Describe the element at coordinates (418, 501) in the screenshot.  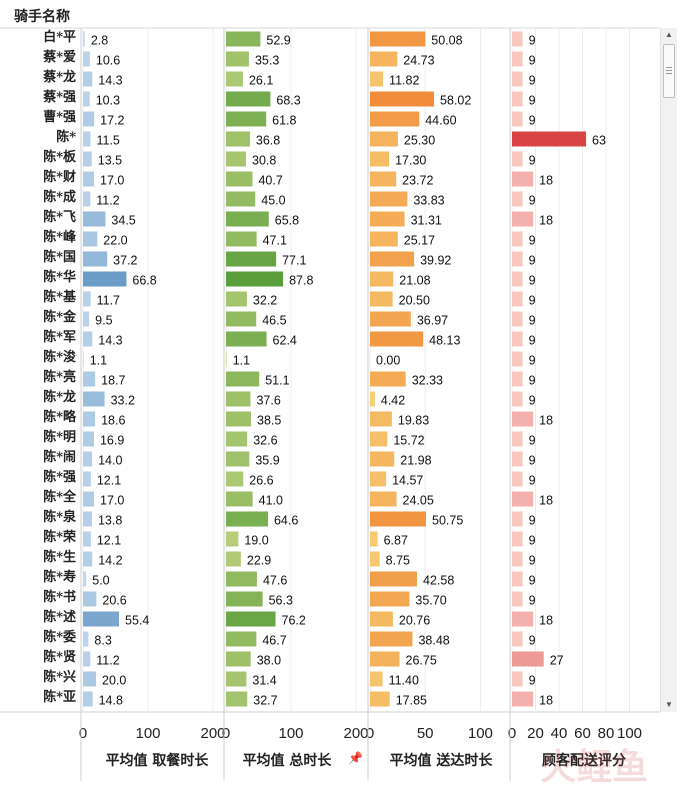
I see `data-label: 24.05` at that location.